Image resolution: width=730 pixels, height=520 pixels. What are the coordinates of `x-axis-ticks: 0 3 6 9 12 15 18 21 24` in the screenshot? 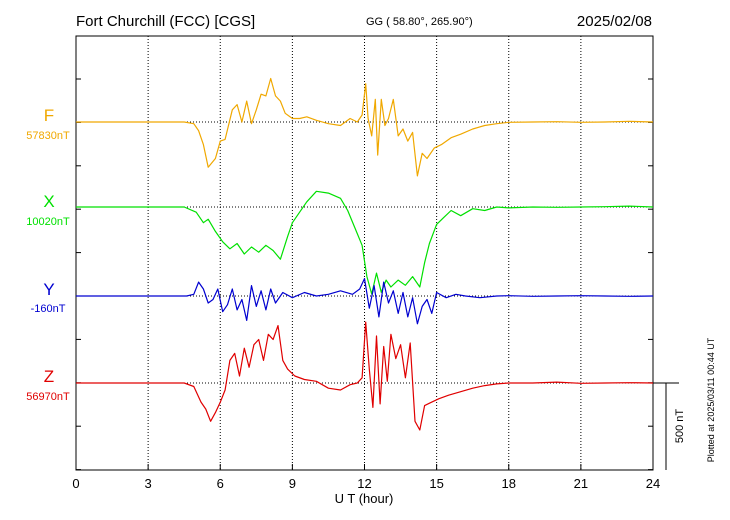 It's located at (366, 477).